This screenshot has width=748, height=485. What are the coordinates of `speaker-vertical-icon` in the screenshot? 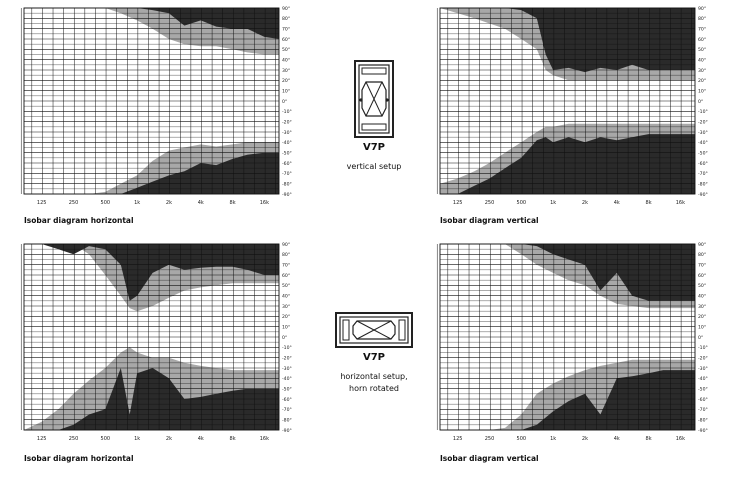 It's located at (374, 99).